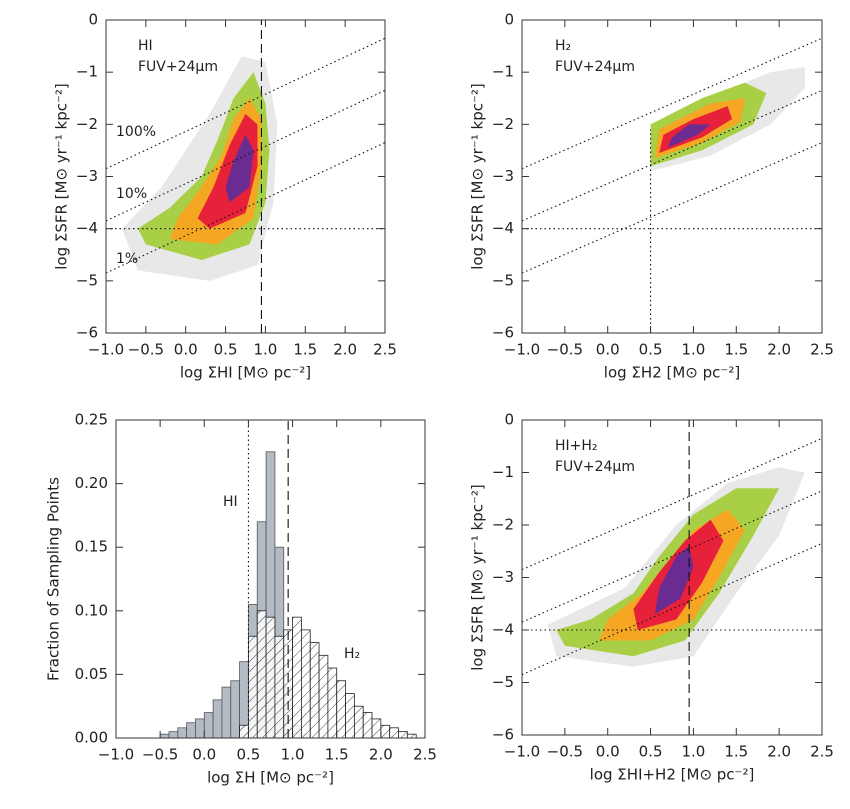 This screenshot has width=850, height=809. Describe the element at coordinates (91, 483) in the screenshot. I see `y-tick-label: 0.20` at that location.